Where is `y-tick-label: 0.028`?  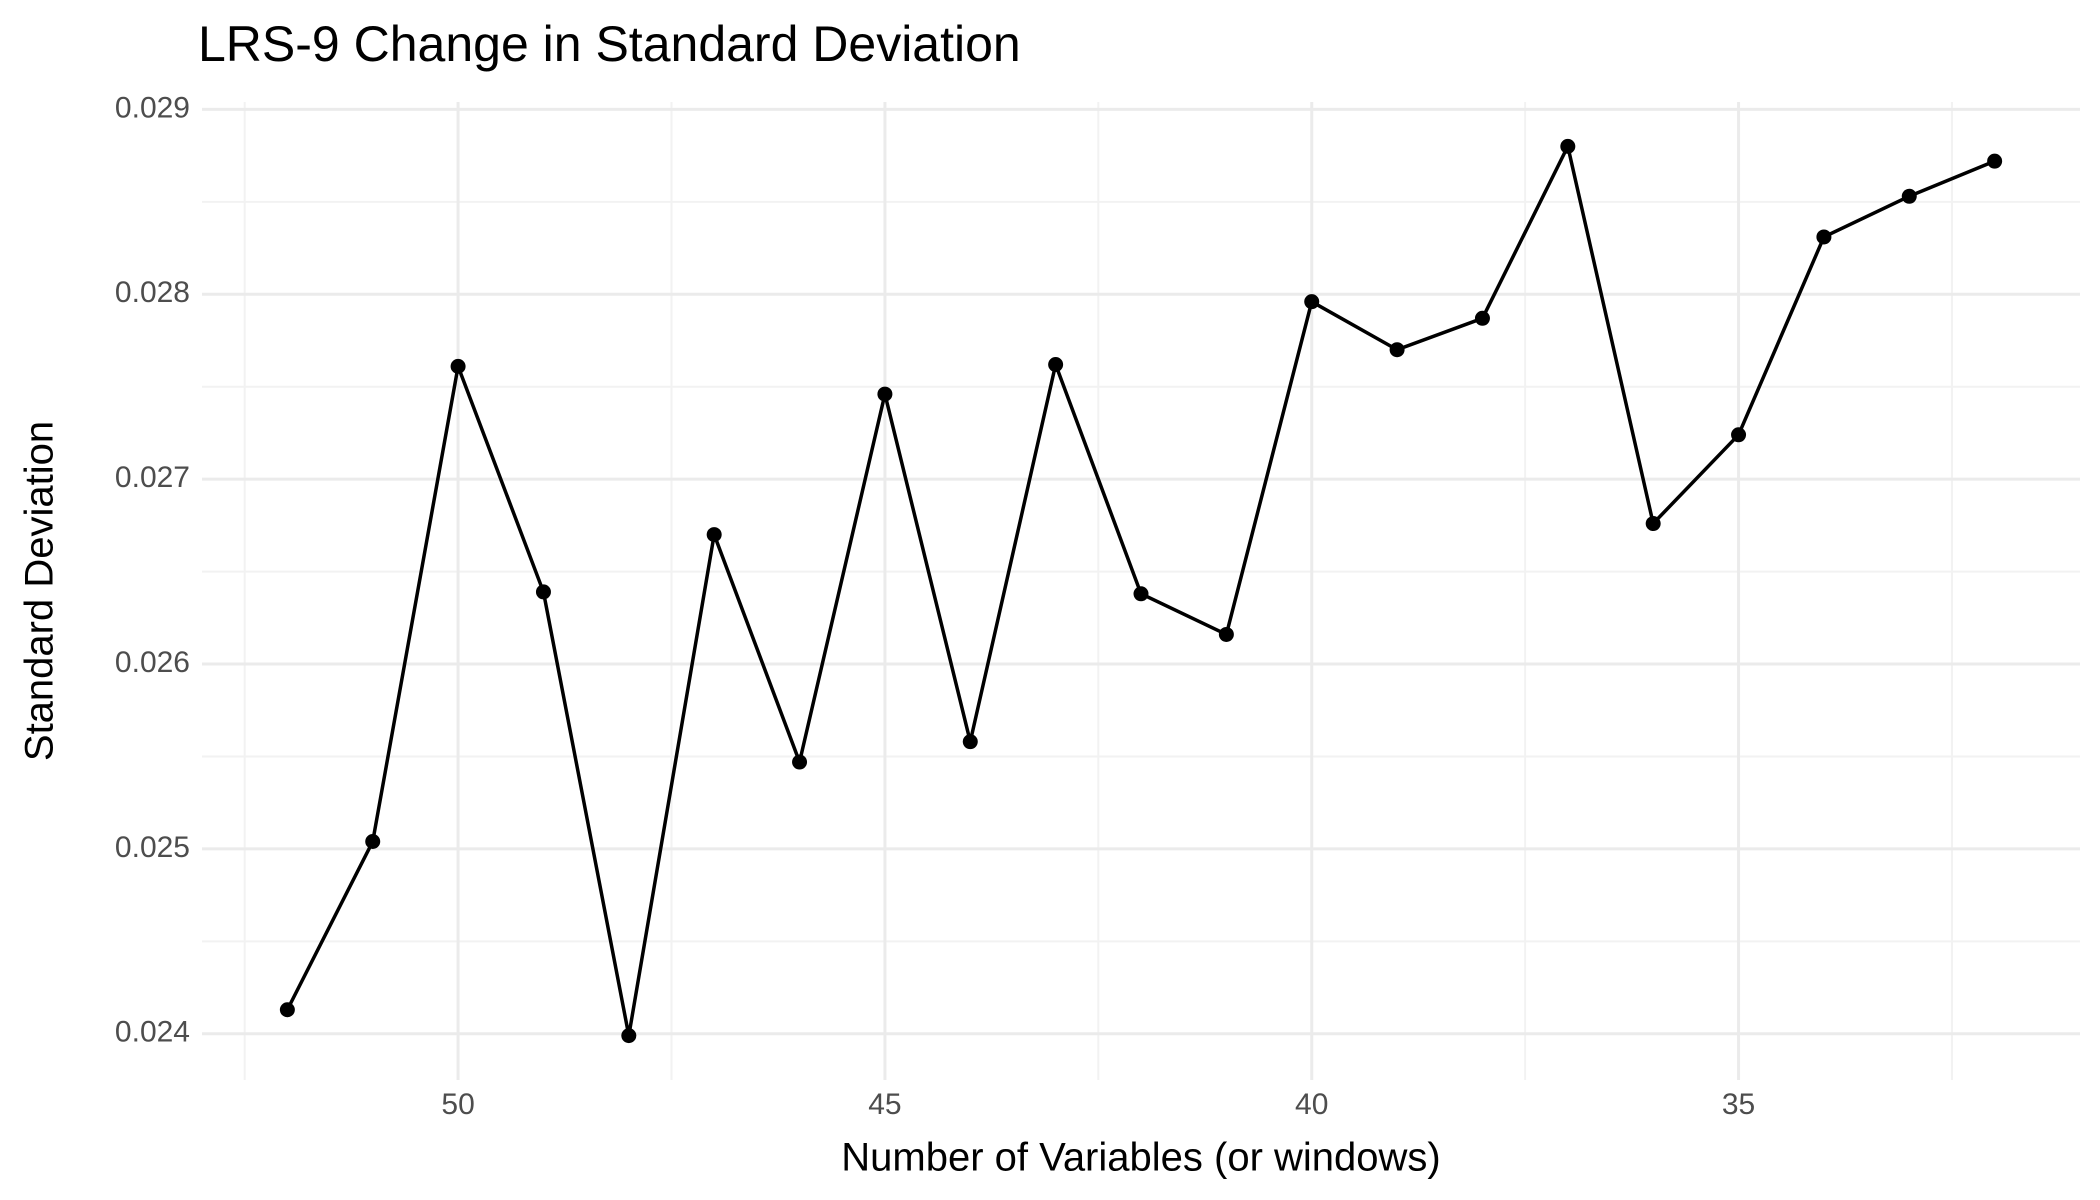 y-tick-label: 0.028 is located at coordinates (152, 292).